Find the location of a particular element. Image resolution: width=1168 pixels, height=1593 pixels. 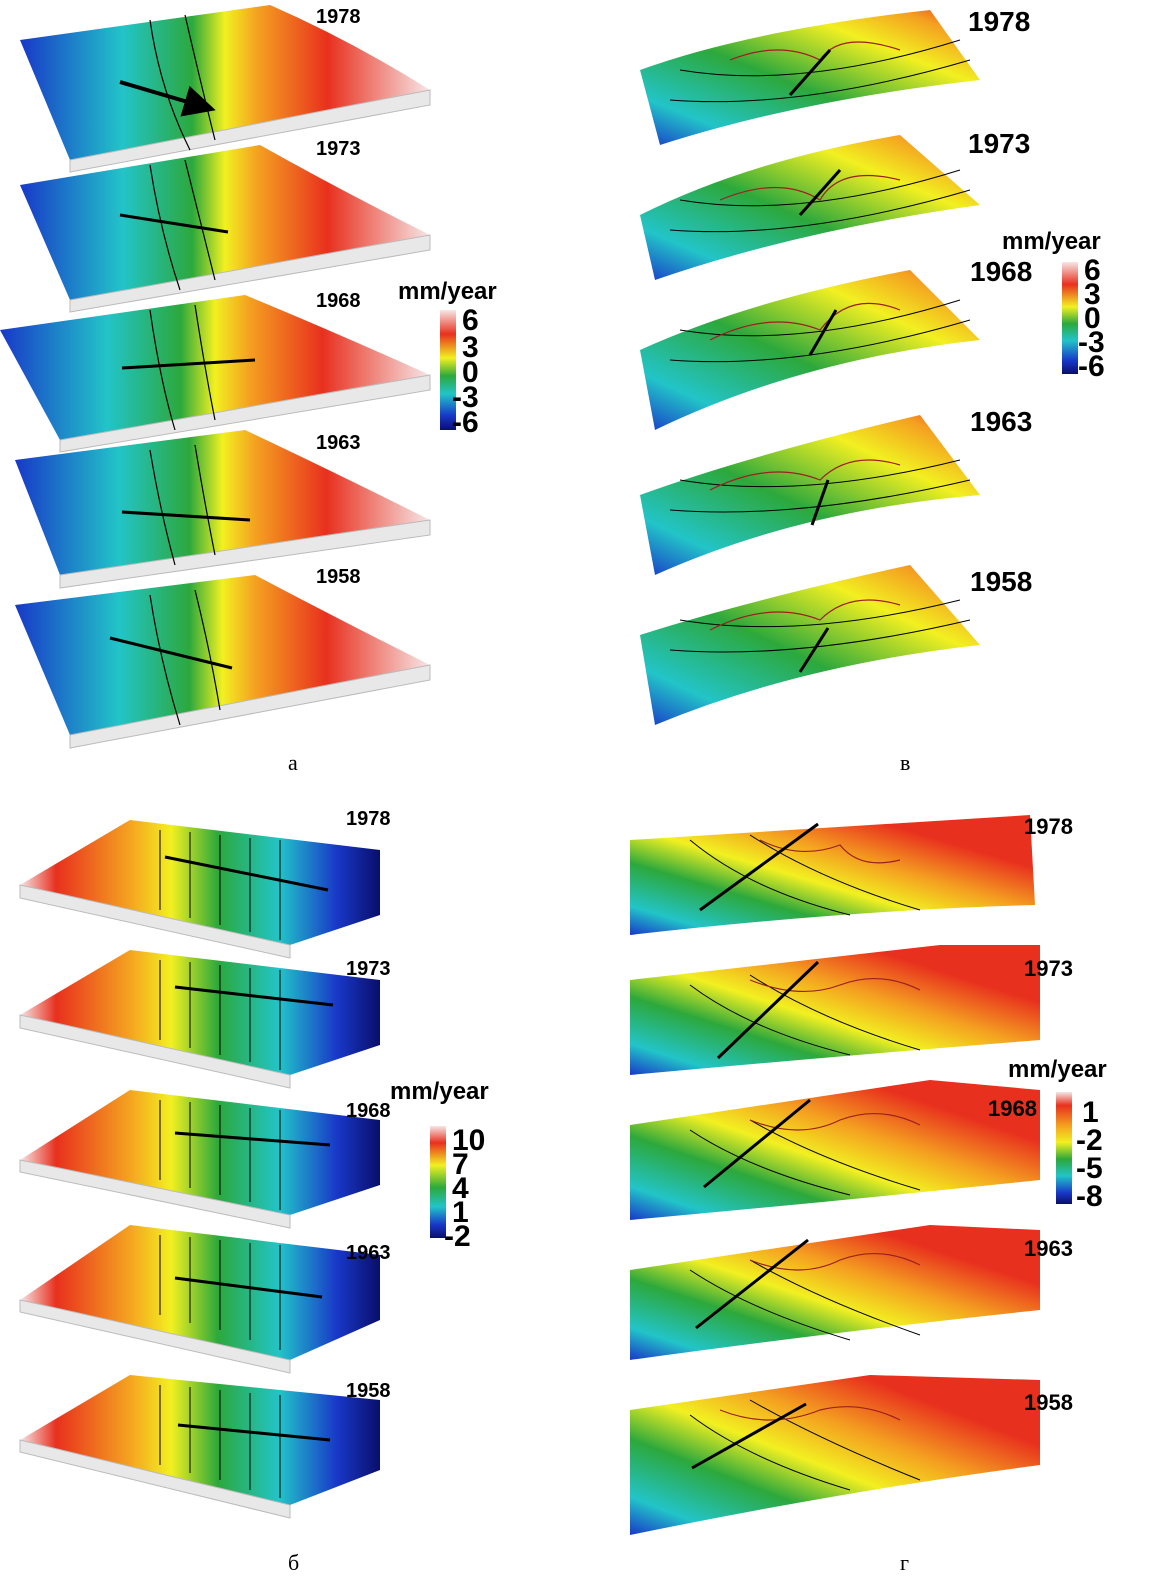

colorbar-a is located at coordinates (448, 370).